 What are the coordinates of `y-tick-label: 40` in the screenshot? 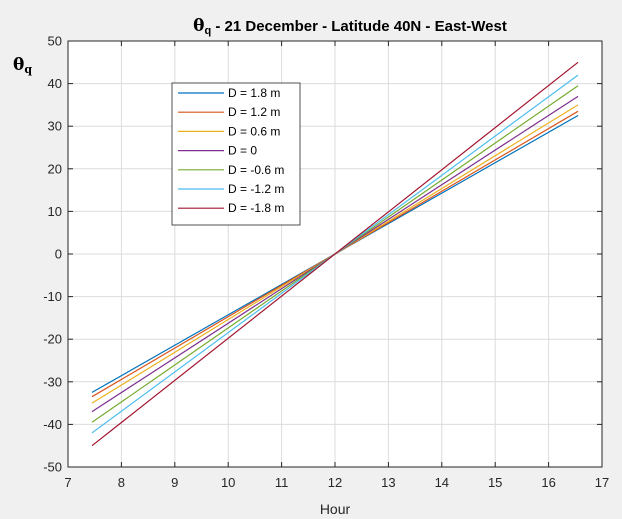 It's located at (55, 83).